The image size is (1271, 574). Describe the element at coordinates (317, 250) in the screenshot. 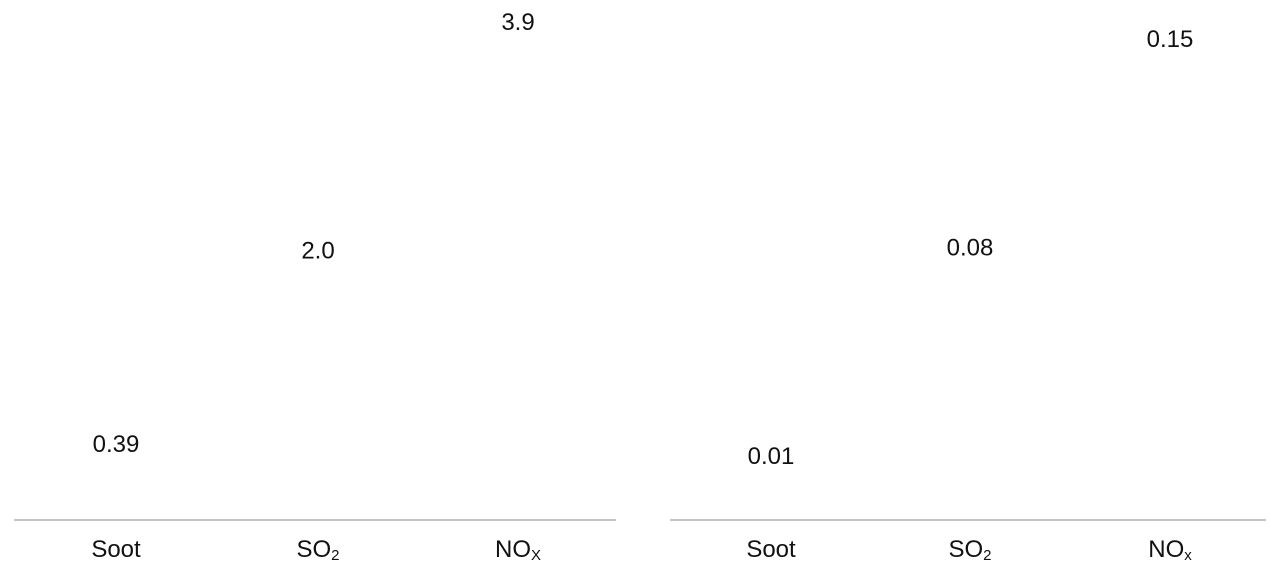

I see `value-label-1-2: 2.0` at that location.